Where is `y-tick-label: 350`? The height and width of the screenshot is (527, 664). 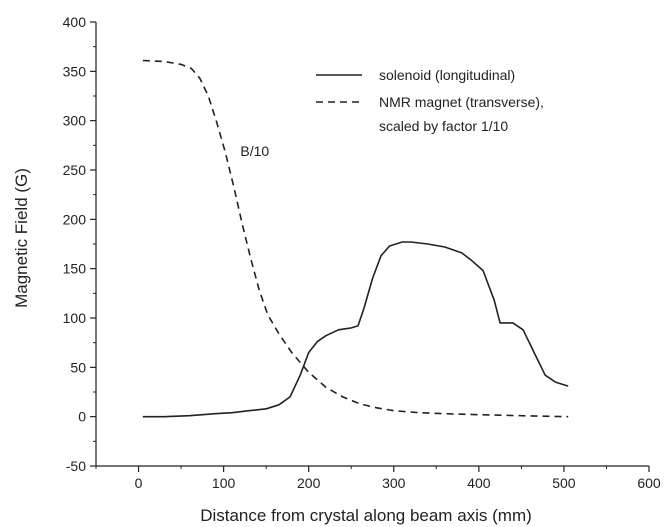
y-tick-label: 350 is located at coordinates (75, 71).